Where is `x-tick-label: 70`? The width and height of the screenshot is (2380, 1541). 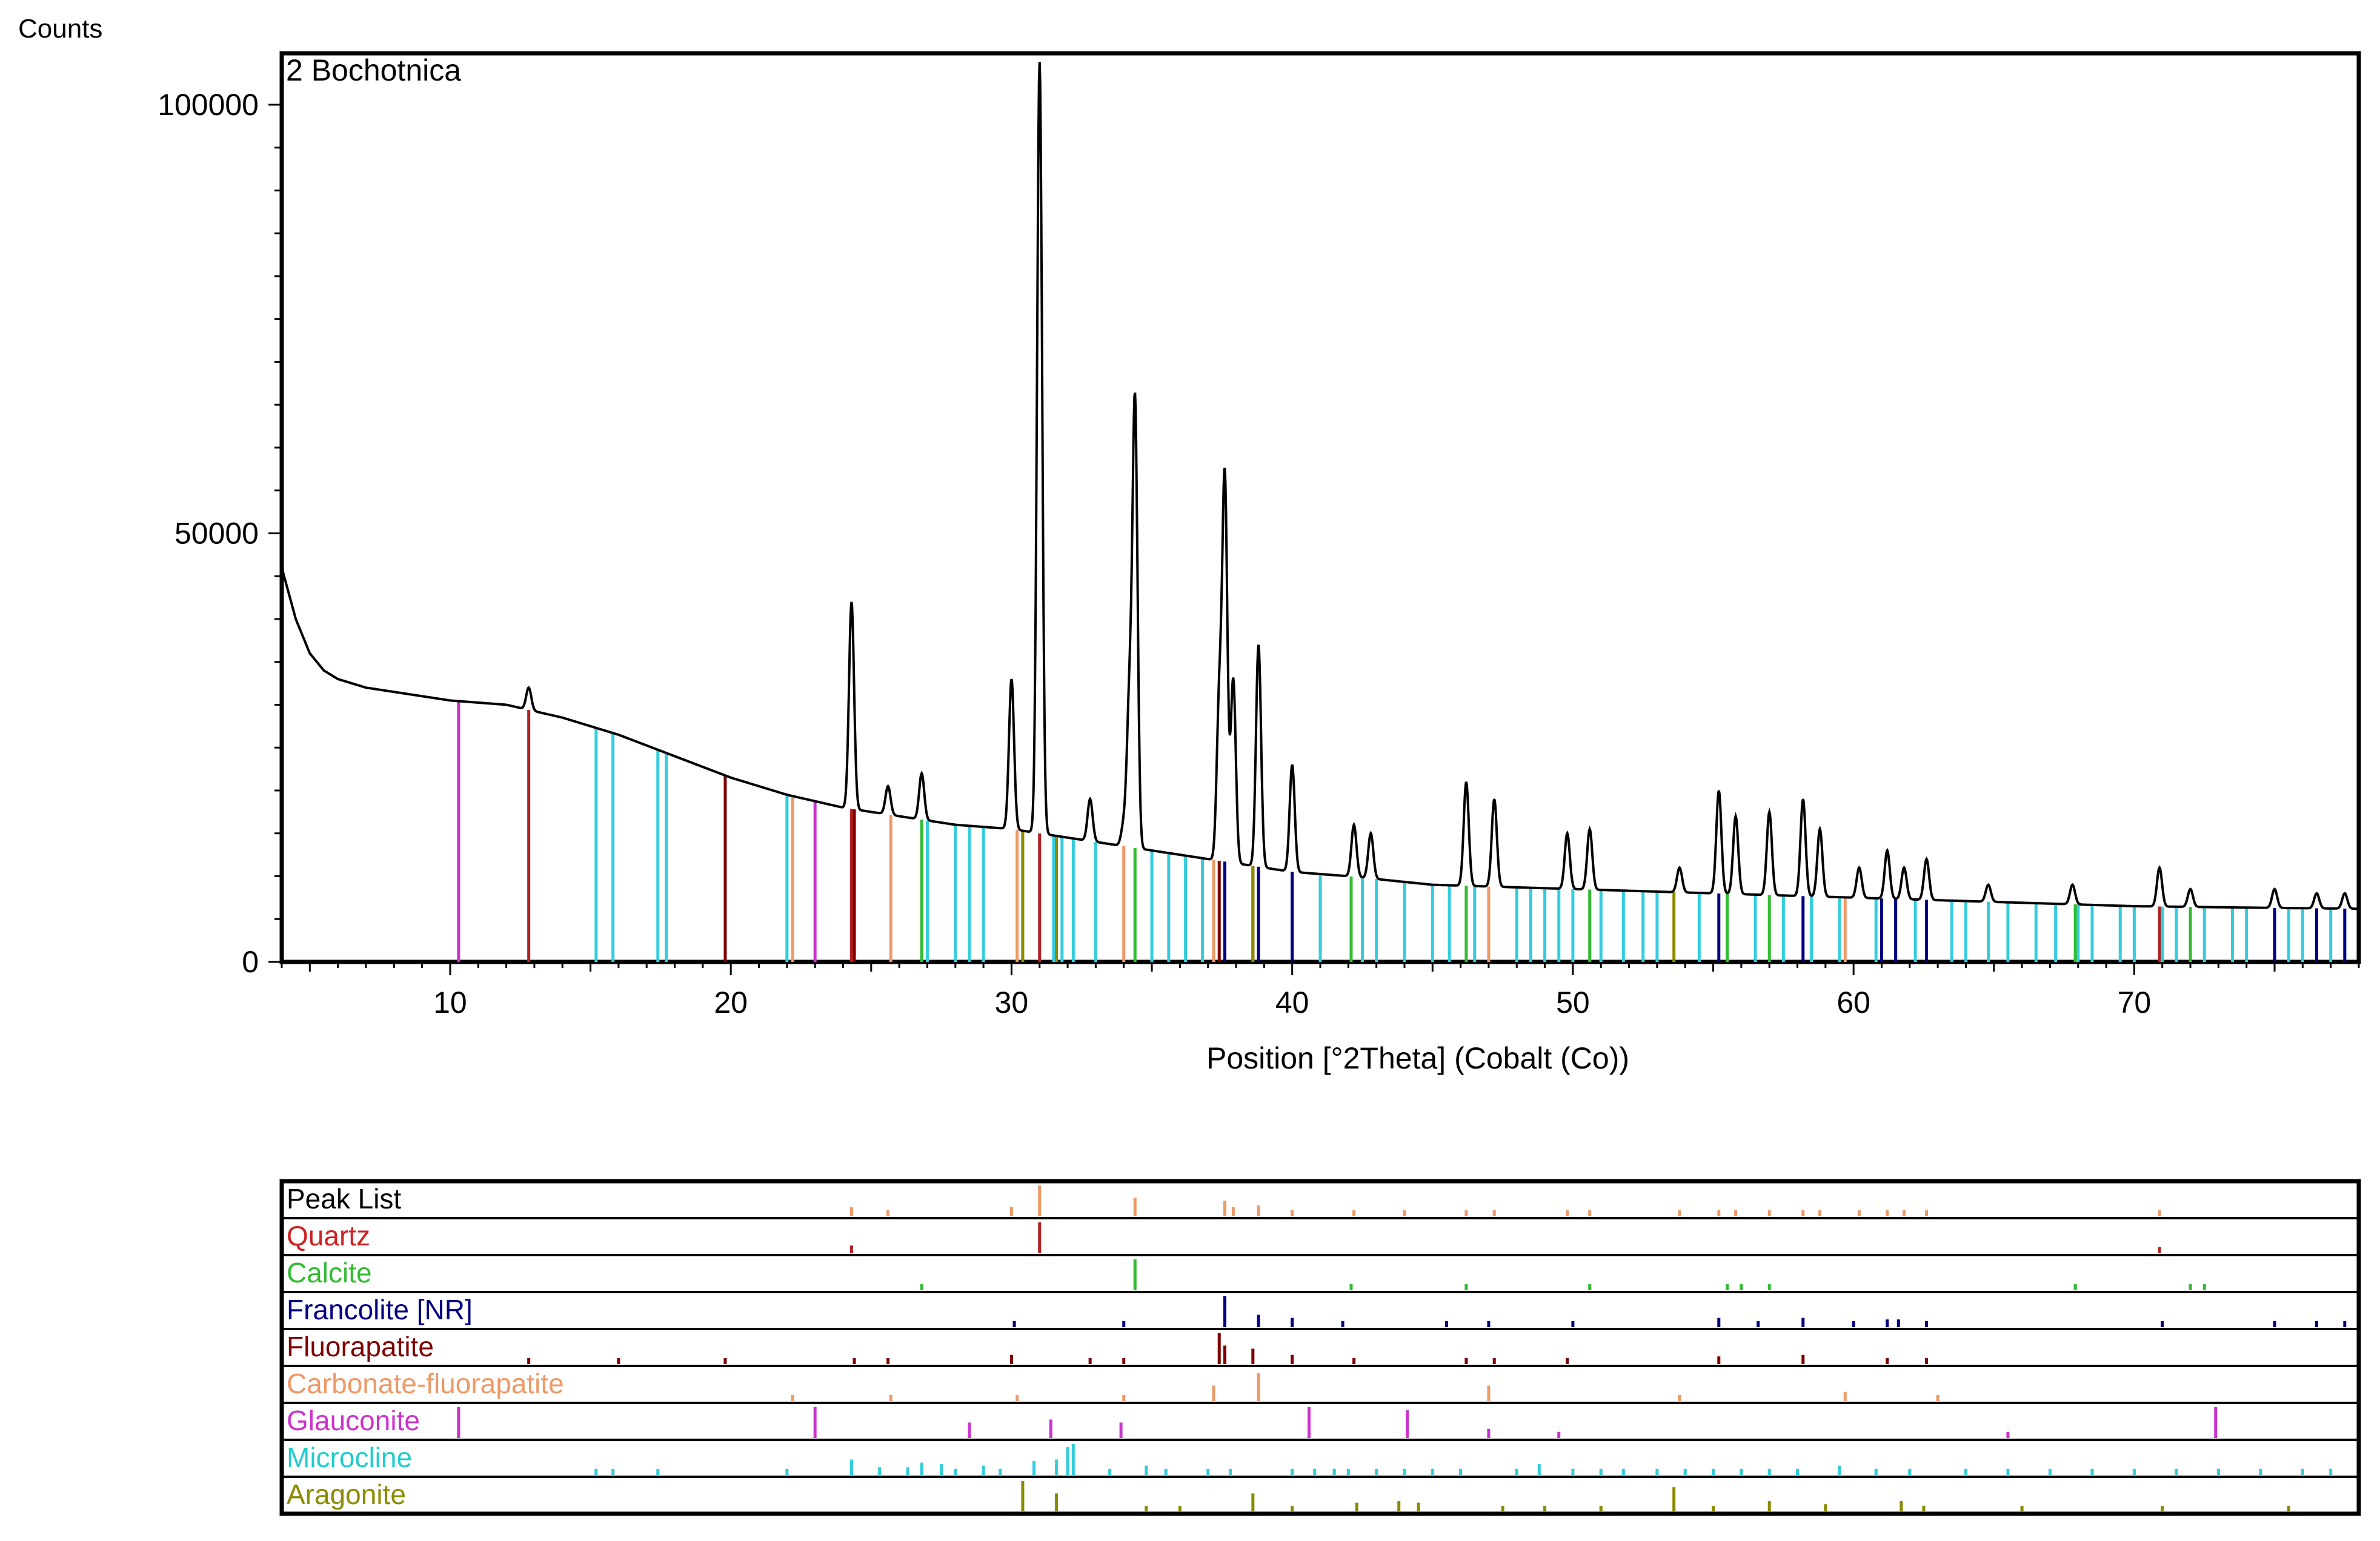 x-tick-label: 70 is located at coordinates (2135, 1002).